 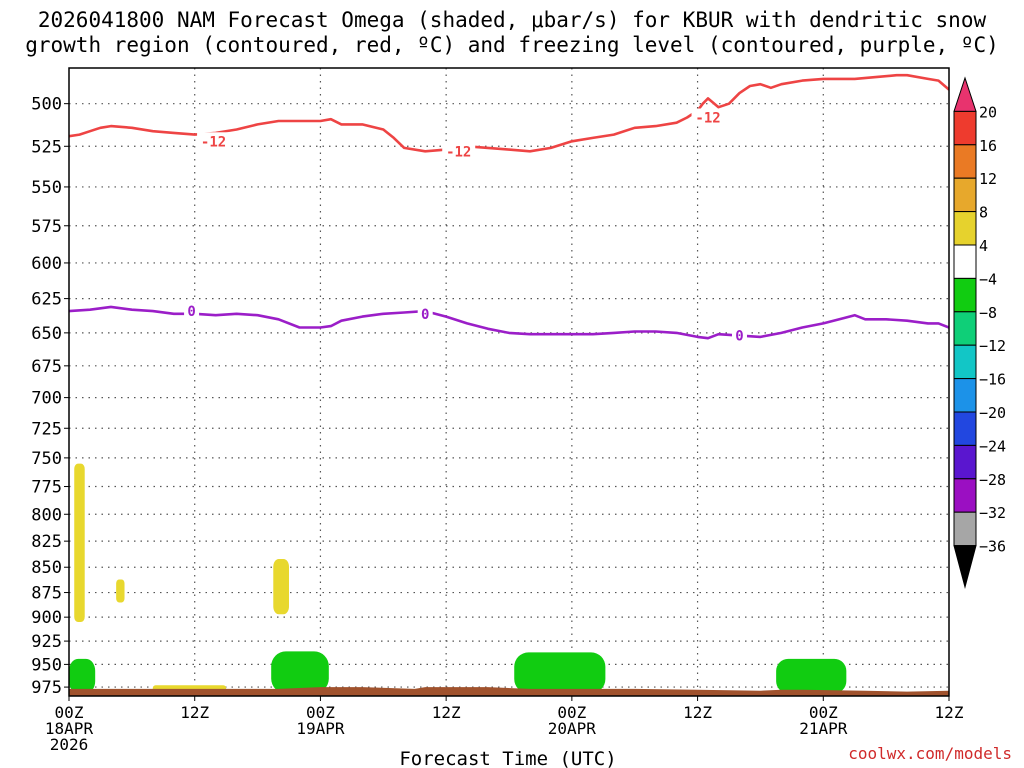 What do you see at coordinates (992, 480) in the screenshot?
I see `colorbar-label-11: −28` at bounding box center [992, 480].